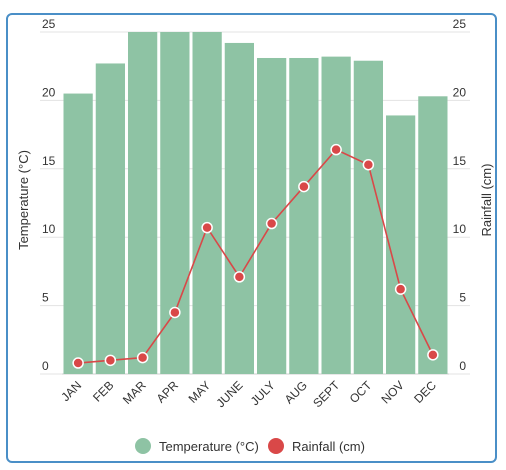 The image size is (506, 470). Describe the element at coordinates (103, 391) in the screenshot. I see `x-tick-label: FEB` at that location.